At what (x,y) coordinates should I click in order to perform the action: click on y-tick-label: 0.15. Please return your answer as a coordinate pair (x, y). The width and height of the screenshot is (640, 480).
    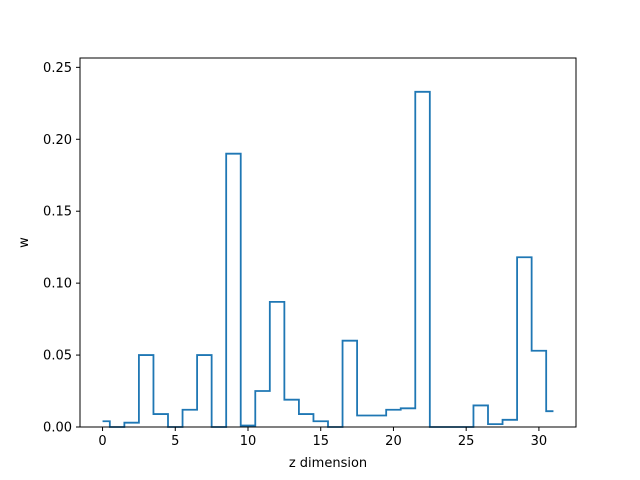
    Looking at the image, I should click on (57, 212).